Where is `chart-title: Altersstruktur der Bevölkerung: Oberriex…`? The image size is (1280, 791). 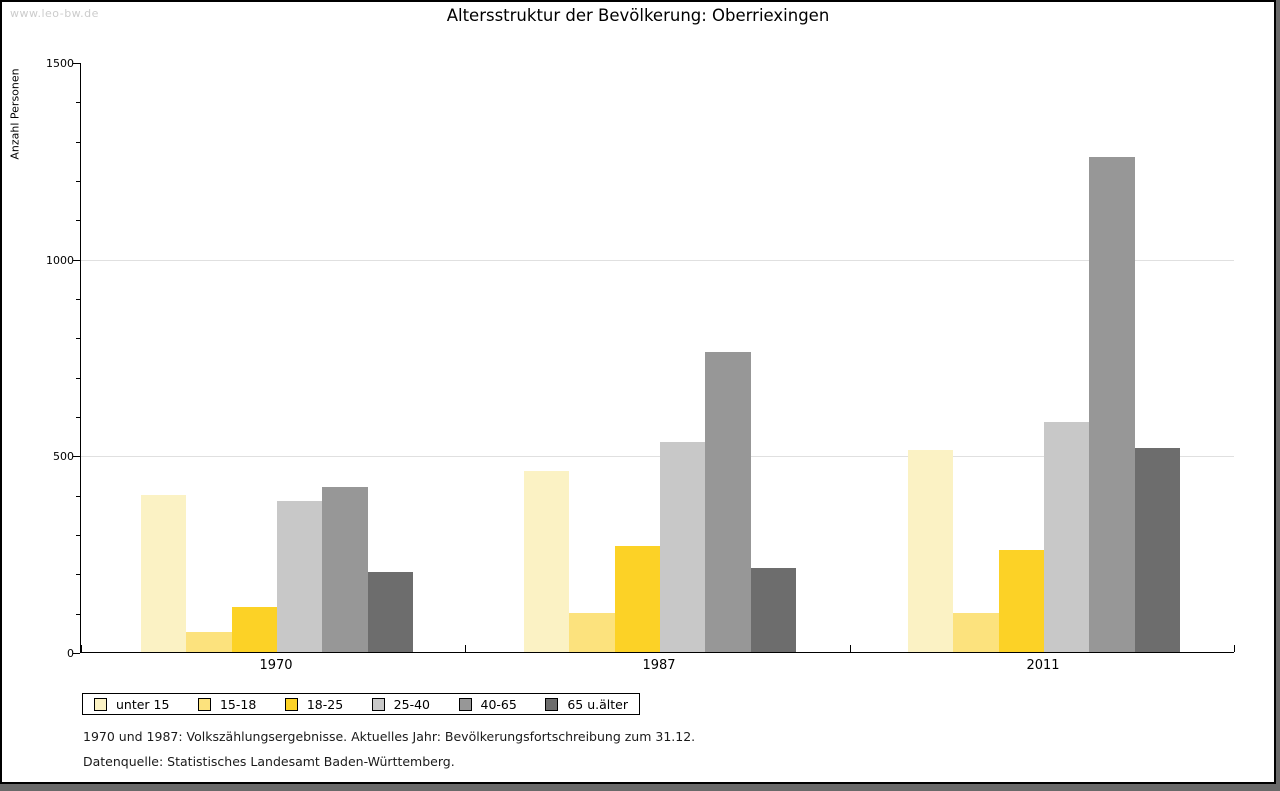 chart-title: Altersstruktur der Bevölkerung: Oberriex… is located at coordinates (638, 15).